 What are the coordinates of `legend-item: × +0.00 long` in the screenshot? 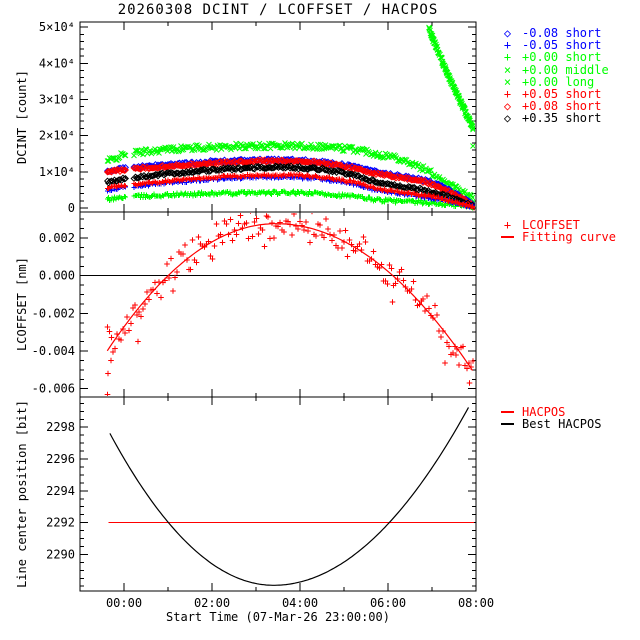 It's located at (554, 81).